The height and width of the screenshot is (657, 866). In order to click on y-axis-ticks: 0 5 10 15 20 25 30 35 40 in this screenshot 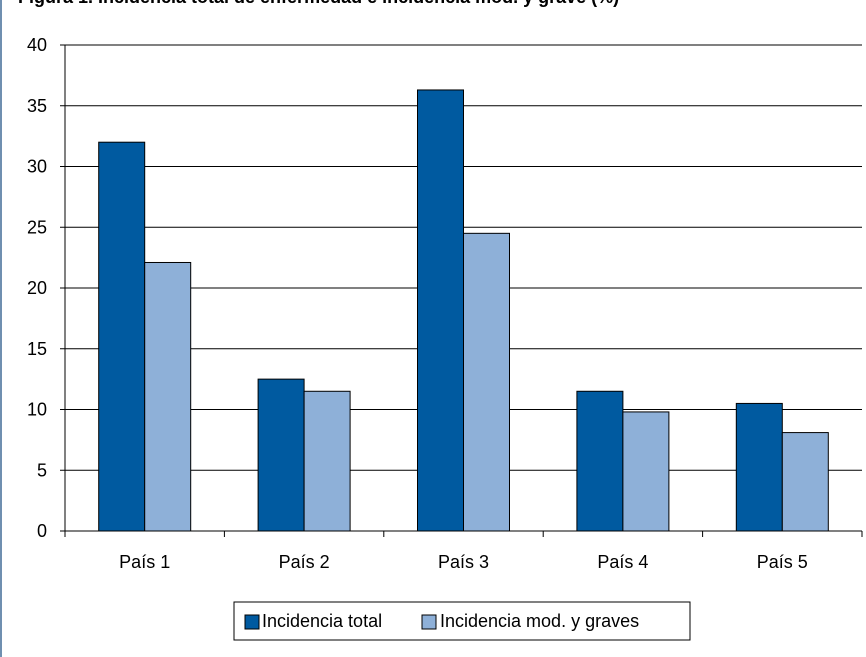, I will do `click(46, 288)`.